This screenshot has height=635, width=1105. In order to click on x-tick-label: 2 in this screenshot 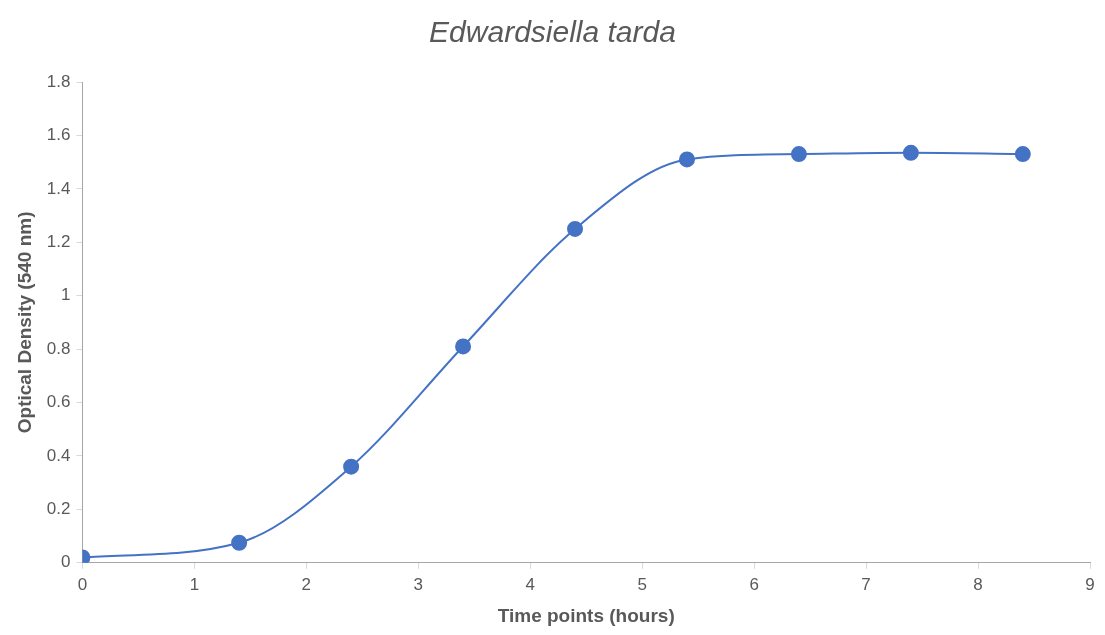, I will do `click(306, 584)`.